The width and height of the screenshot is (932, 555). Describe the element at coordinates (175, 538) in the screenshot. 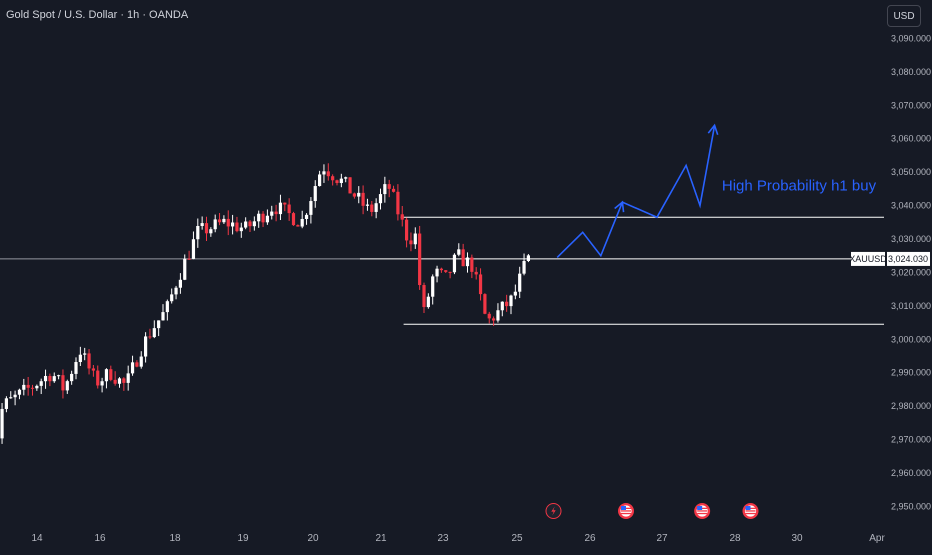

I see `date-tick-label: 18` at that location.